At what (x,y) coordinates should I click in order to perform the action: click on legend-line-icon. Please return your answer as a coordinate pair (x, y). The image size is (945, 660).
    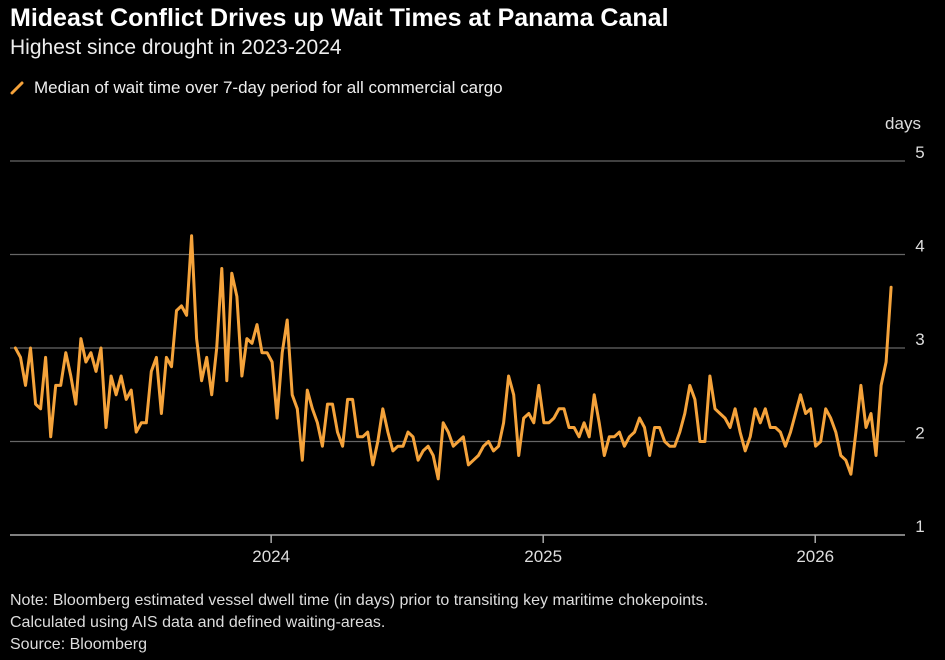
    Looking at the image, I should click on (17, 88).